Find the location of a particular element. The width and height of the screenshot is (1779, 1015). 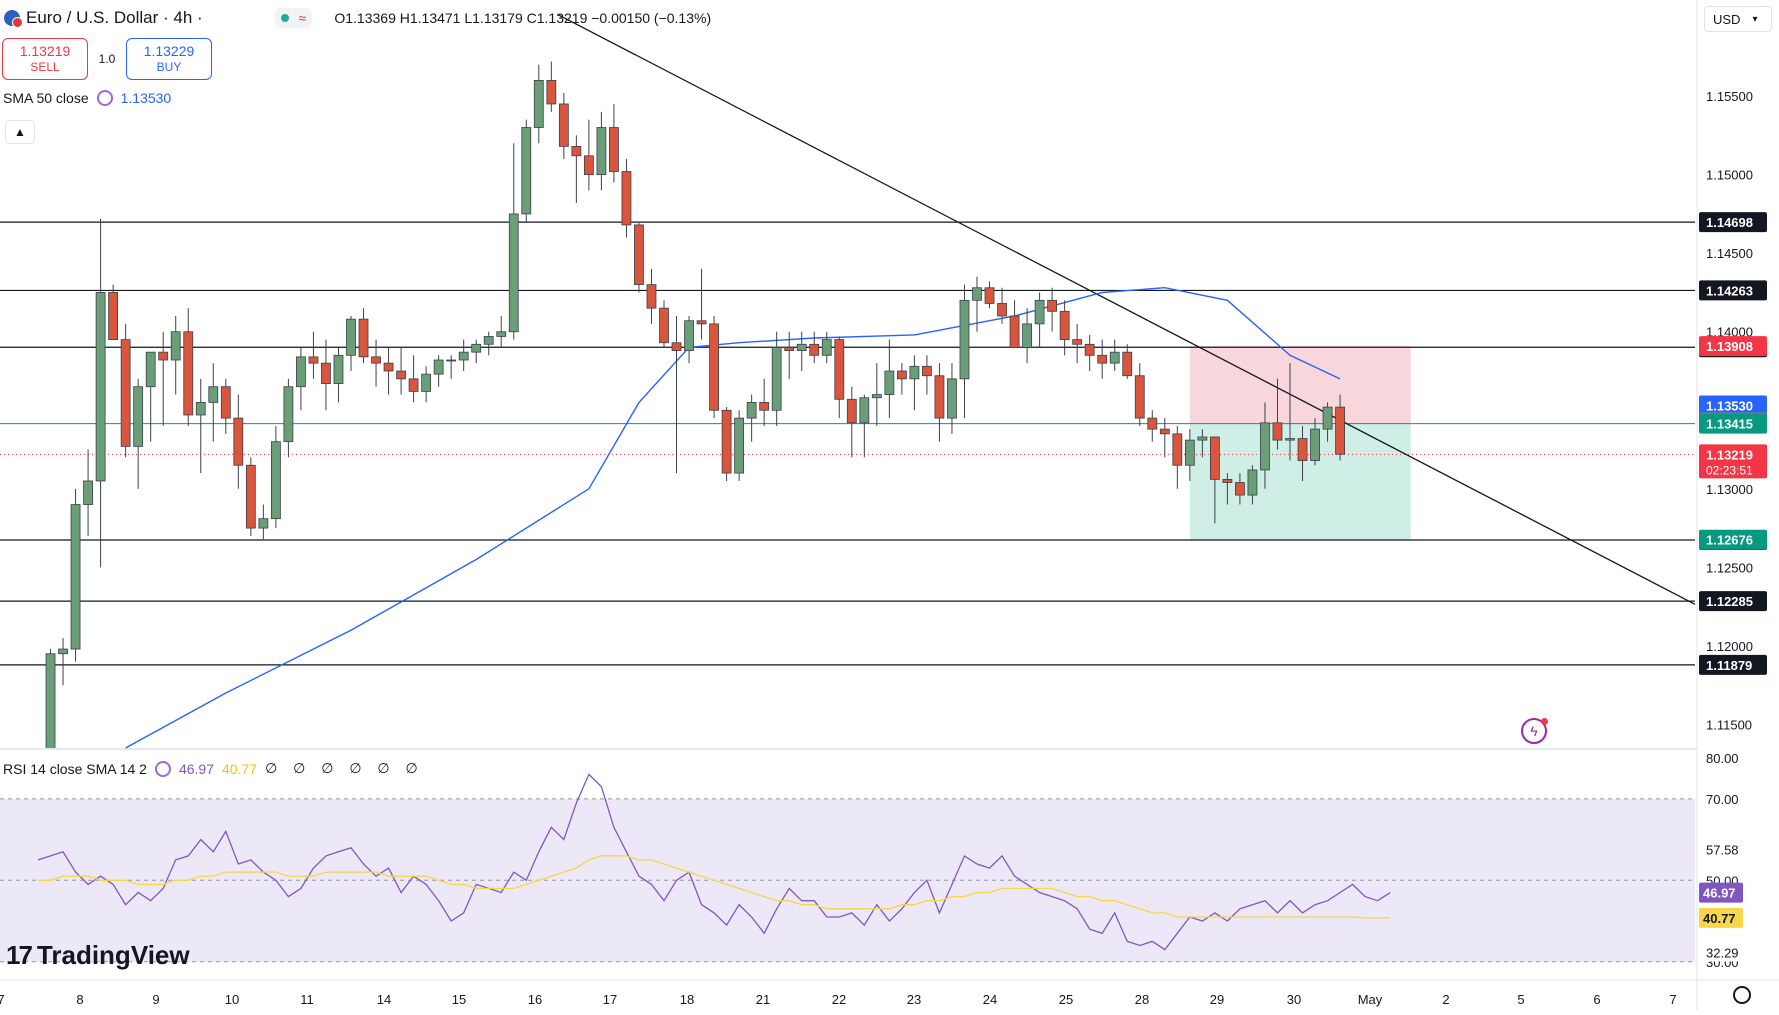

time-axis-tick: 29 is located at coordinates (1217, 999).